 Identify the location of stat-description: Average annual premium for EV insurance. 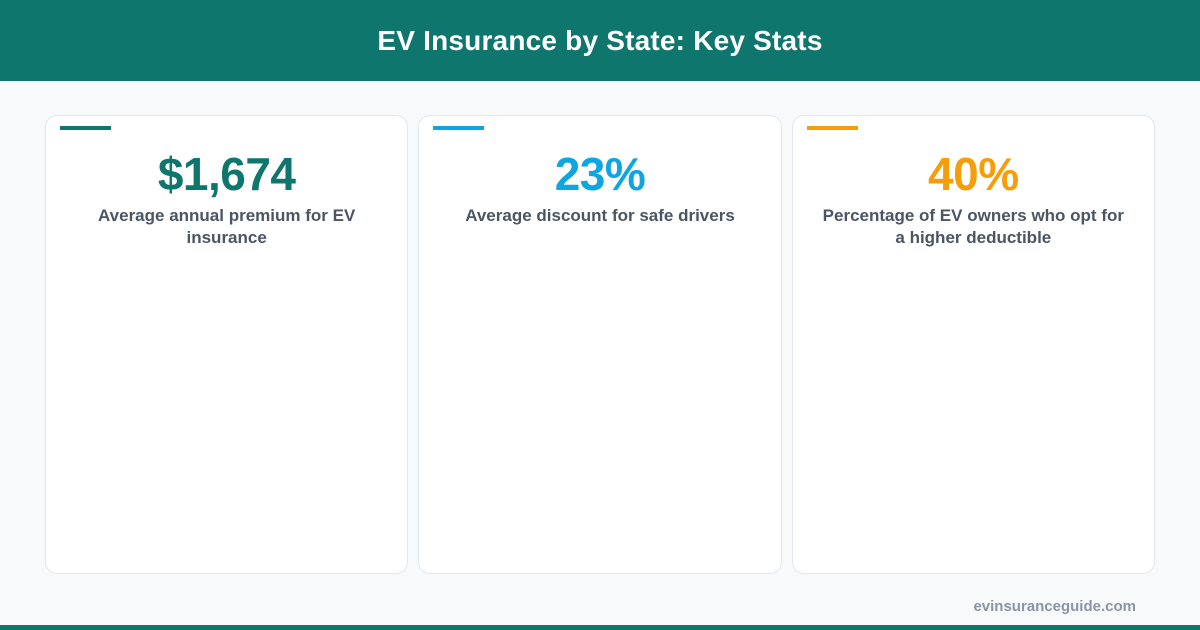
(227, 226).